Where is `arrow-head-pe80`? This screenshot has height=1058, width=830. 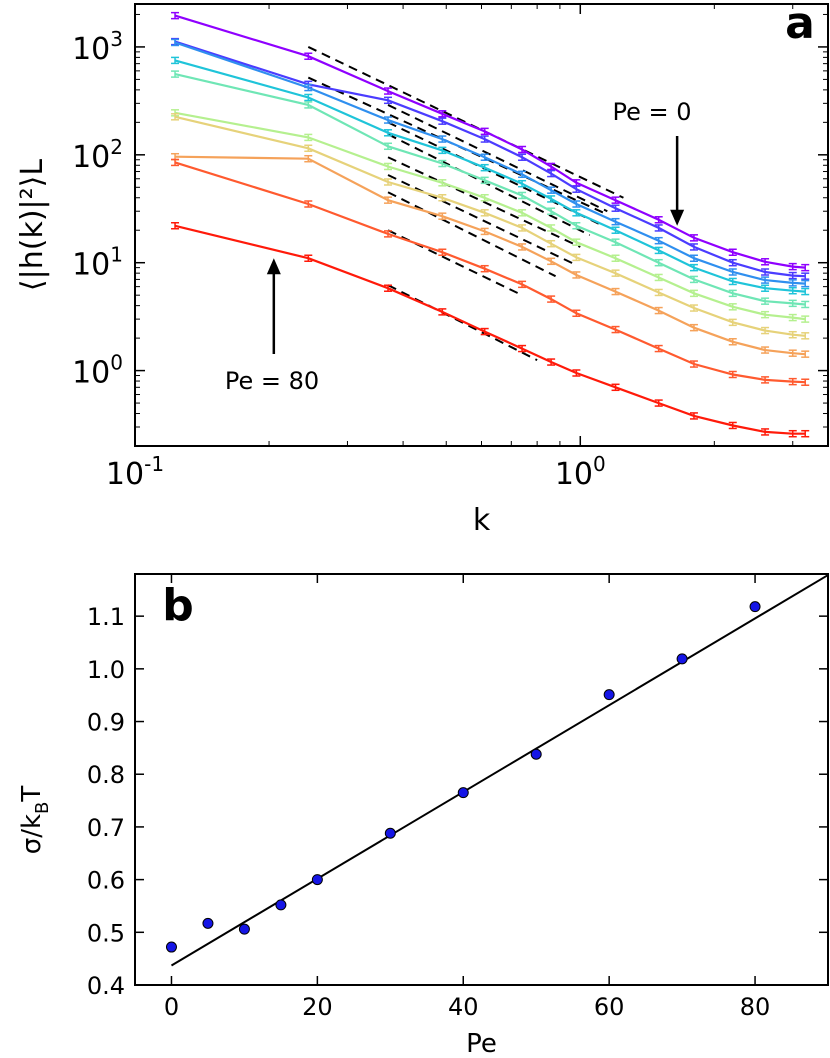
arrow-head-pe80 is located at coordinates (273, 266).